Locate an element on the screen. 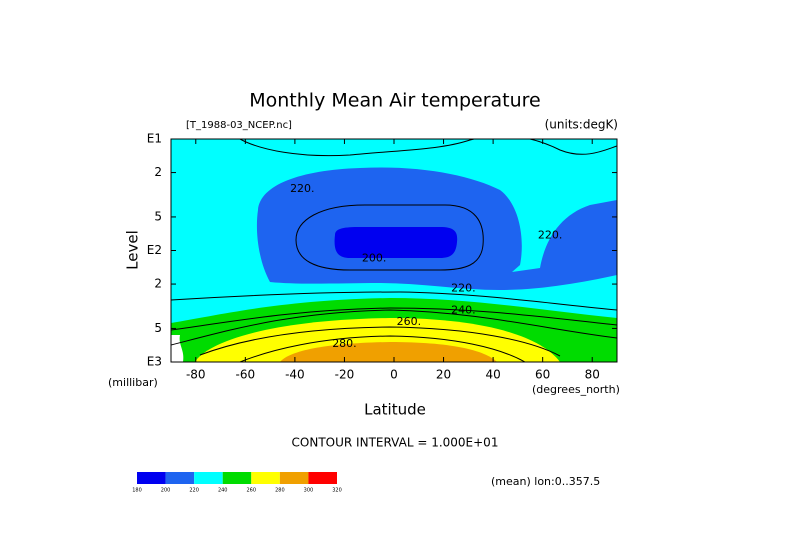 The height and width of the screenshot is (558, 789). contour-label: 240. is located at coordinates (463, 310).